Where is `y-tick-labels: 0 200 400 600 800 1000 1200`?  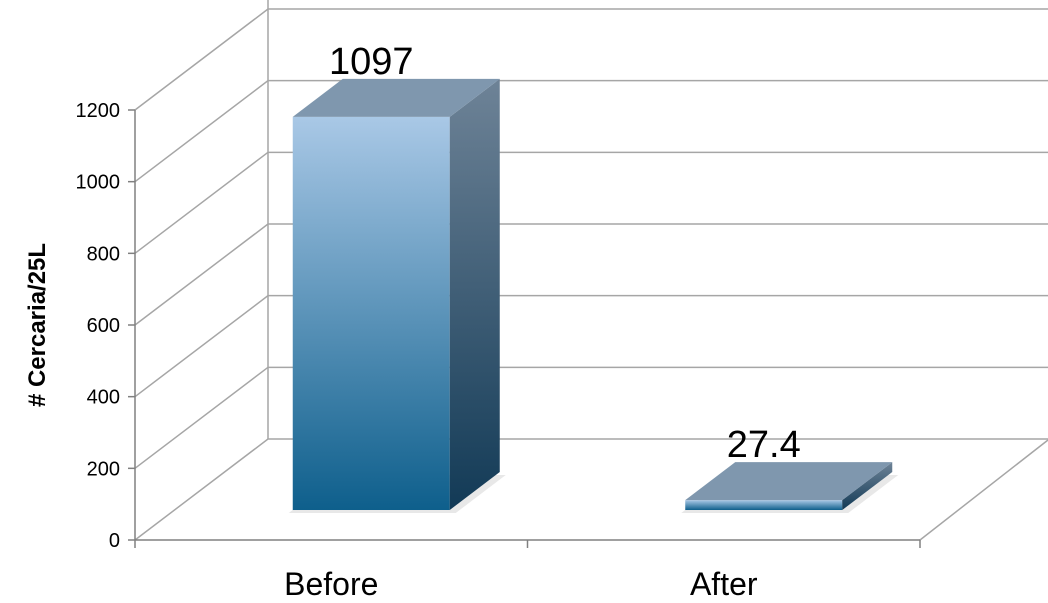 y-tick-labels: 0 200 400 600 800 1000 1200 is located at coordinates (98, 326).